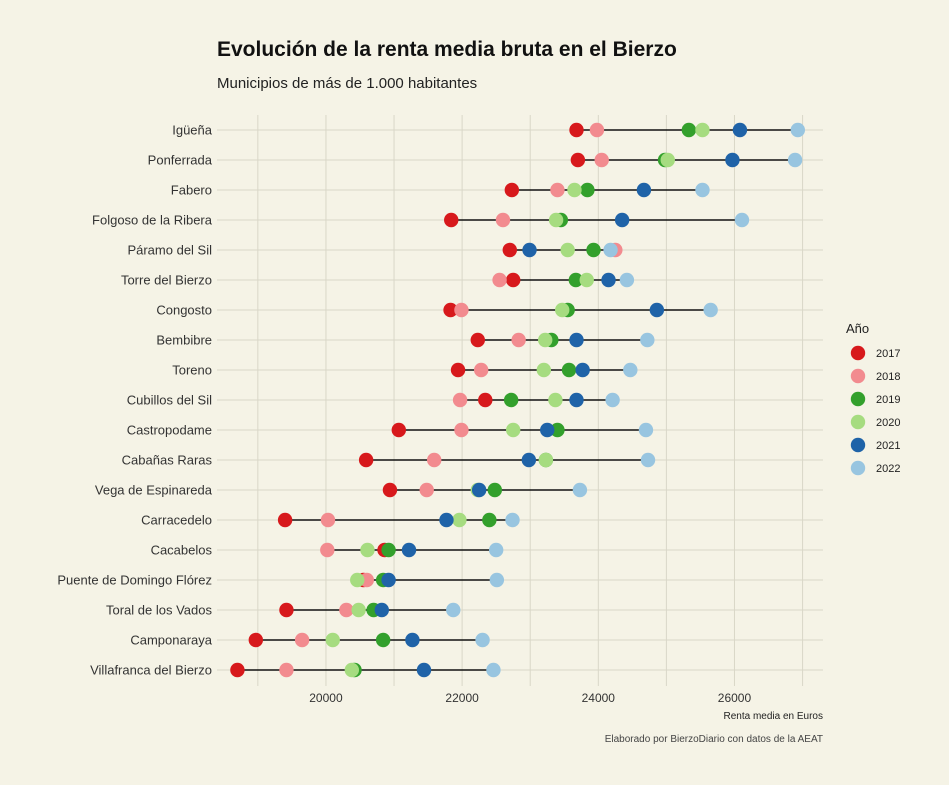  Describe the element at coordinates (462, 698) in the screenshot. I see `x-tick-label: 22000` at that location.